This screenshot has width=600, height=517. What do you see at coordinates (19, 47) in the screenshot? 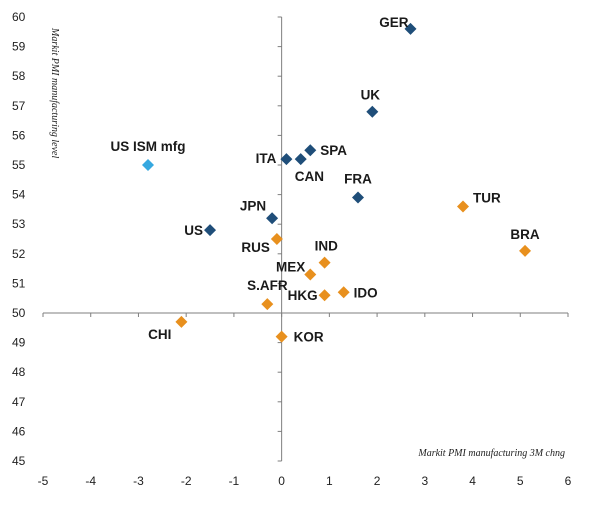
I see `y-tick-label: 59` at bounding box center [19, 47].